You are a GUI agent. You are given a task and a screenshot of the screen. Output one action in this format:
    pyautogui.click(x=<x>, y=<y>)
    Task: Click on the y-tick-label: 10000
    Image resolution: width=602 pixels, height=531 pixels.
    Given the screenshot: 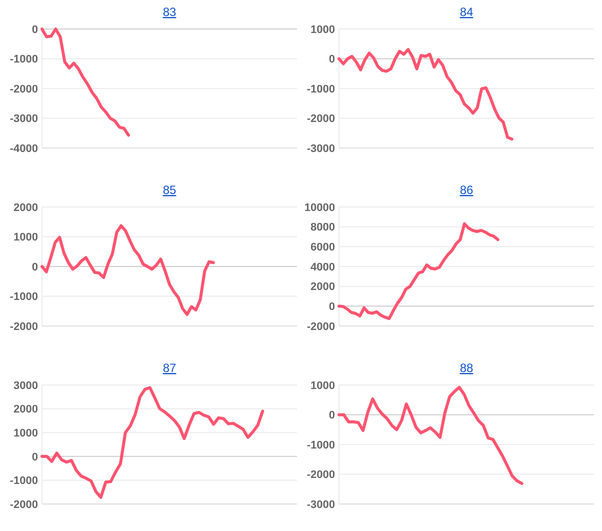 What is the action you would take?
    pyautogui.click(x=319, y=208)
    